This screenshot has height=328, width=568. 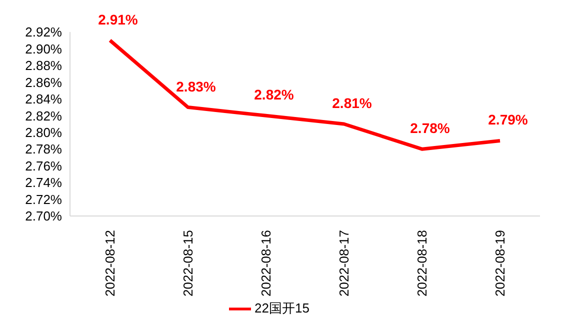 I want to click on x-tick-label: 2022-08-15, so click(x=188, y=263).